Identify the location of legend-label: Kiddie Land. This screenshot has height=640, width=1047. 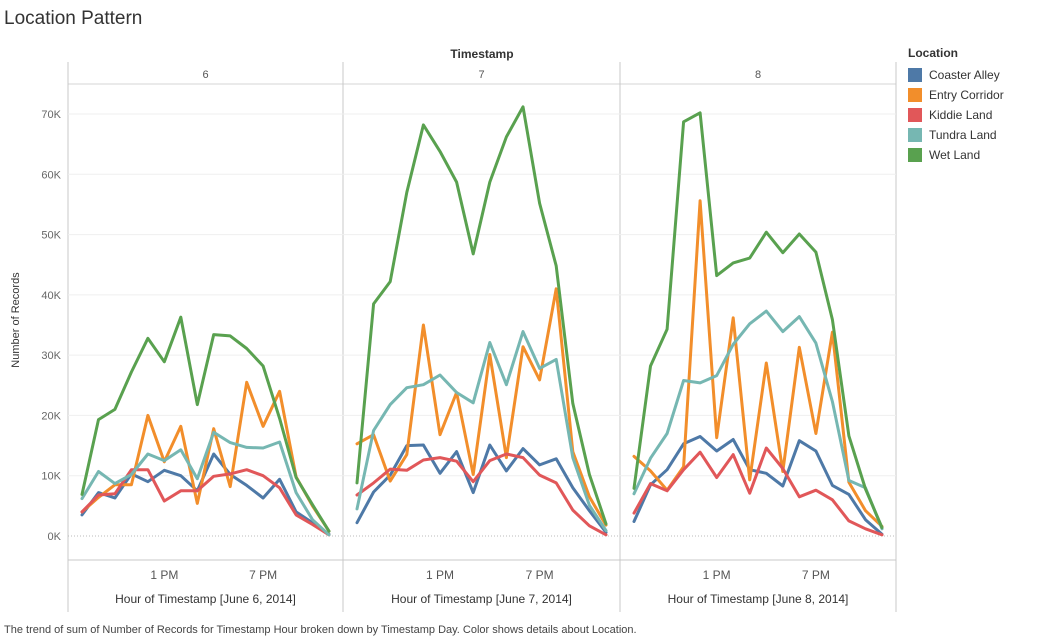
(961, 115).